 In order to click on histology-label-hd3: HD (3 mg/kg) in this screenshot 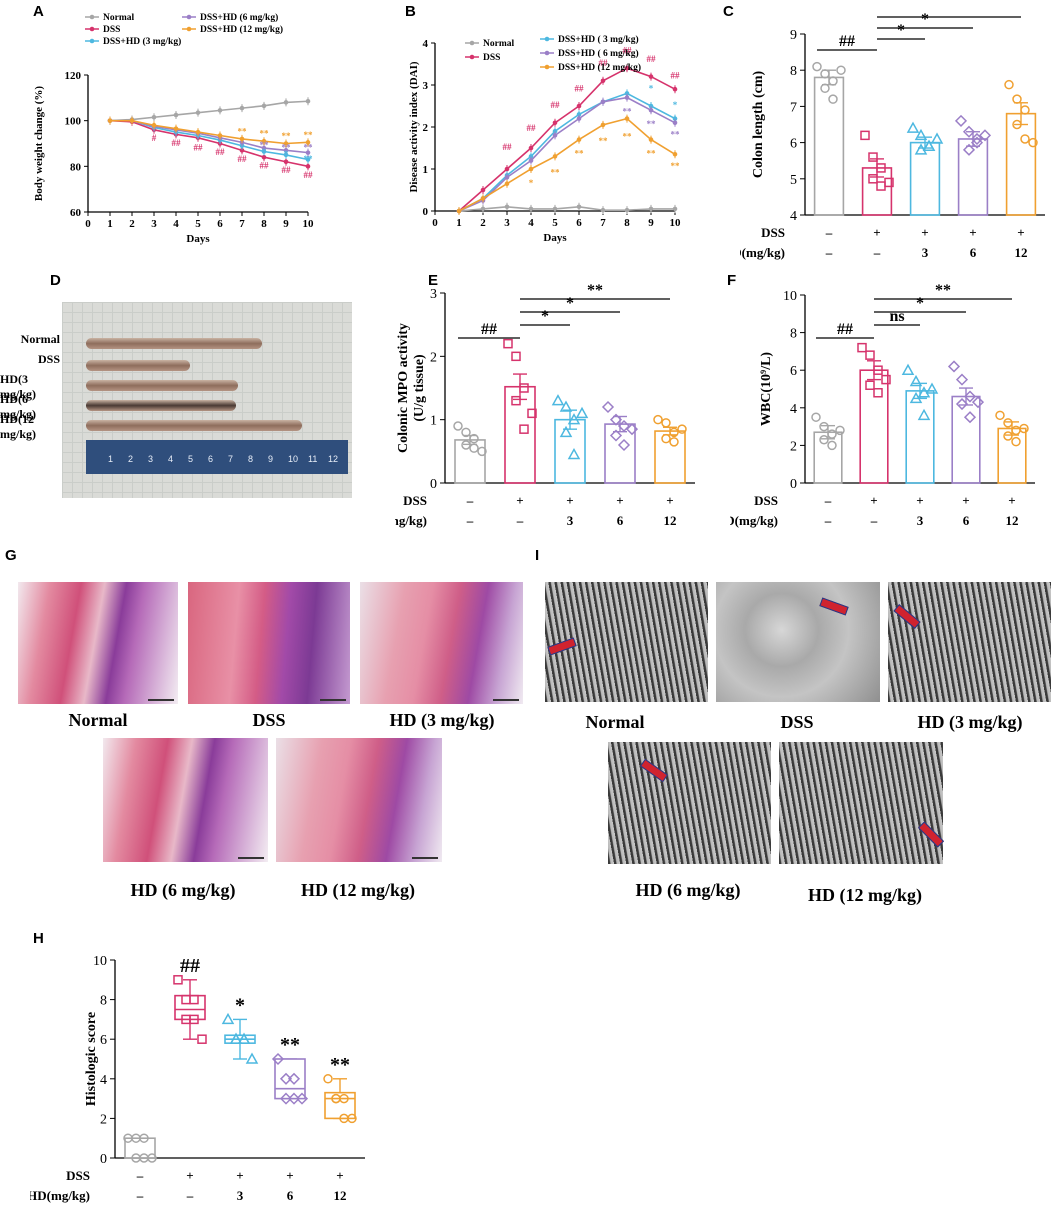, I will do `click(442, 720)`.